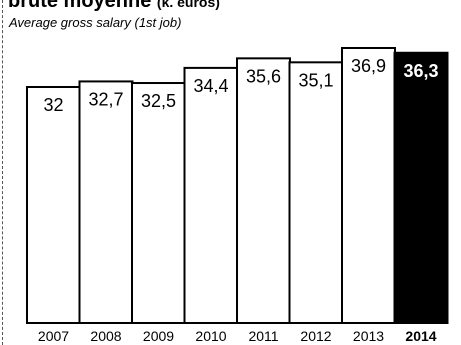 The width and height of the screenshot is (461, 345). What do you see at coordinates (188, 5) in the screenshot?
I see `chart-title-unit: (k. euros)` at bounding box center [188, 5].